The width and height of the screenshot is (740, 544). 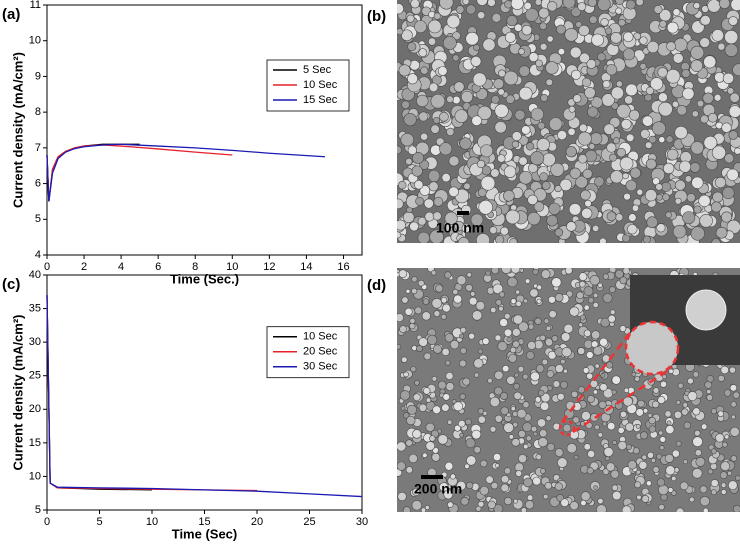 I want to click on y-tick-label: 20, so click(x=35, y=409).